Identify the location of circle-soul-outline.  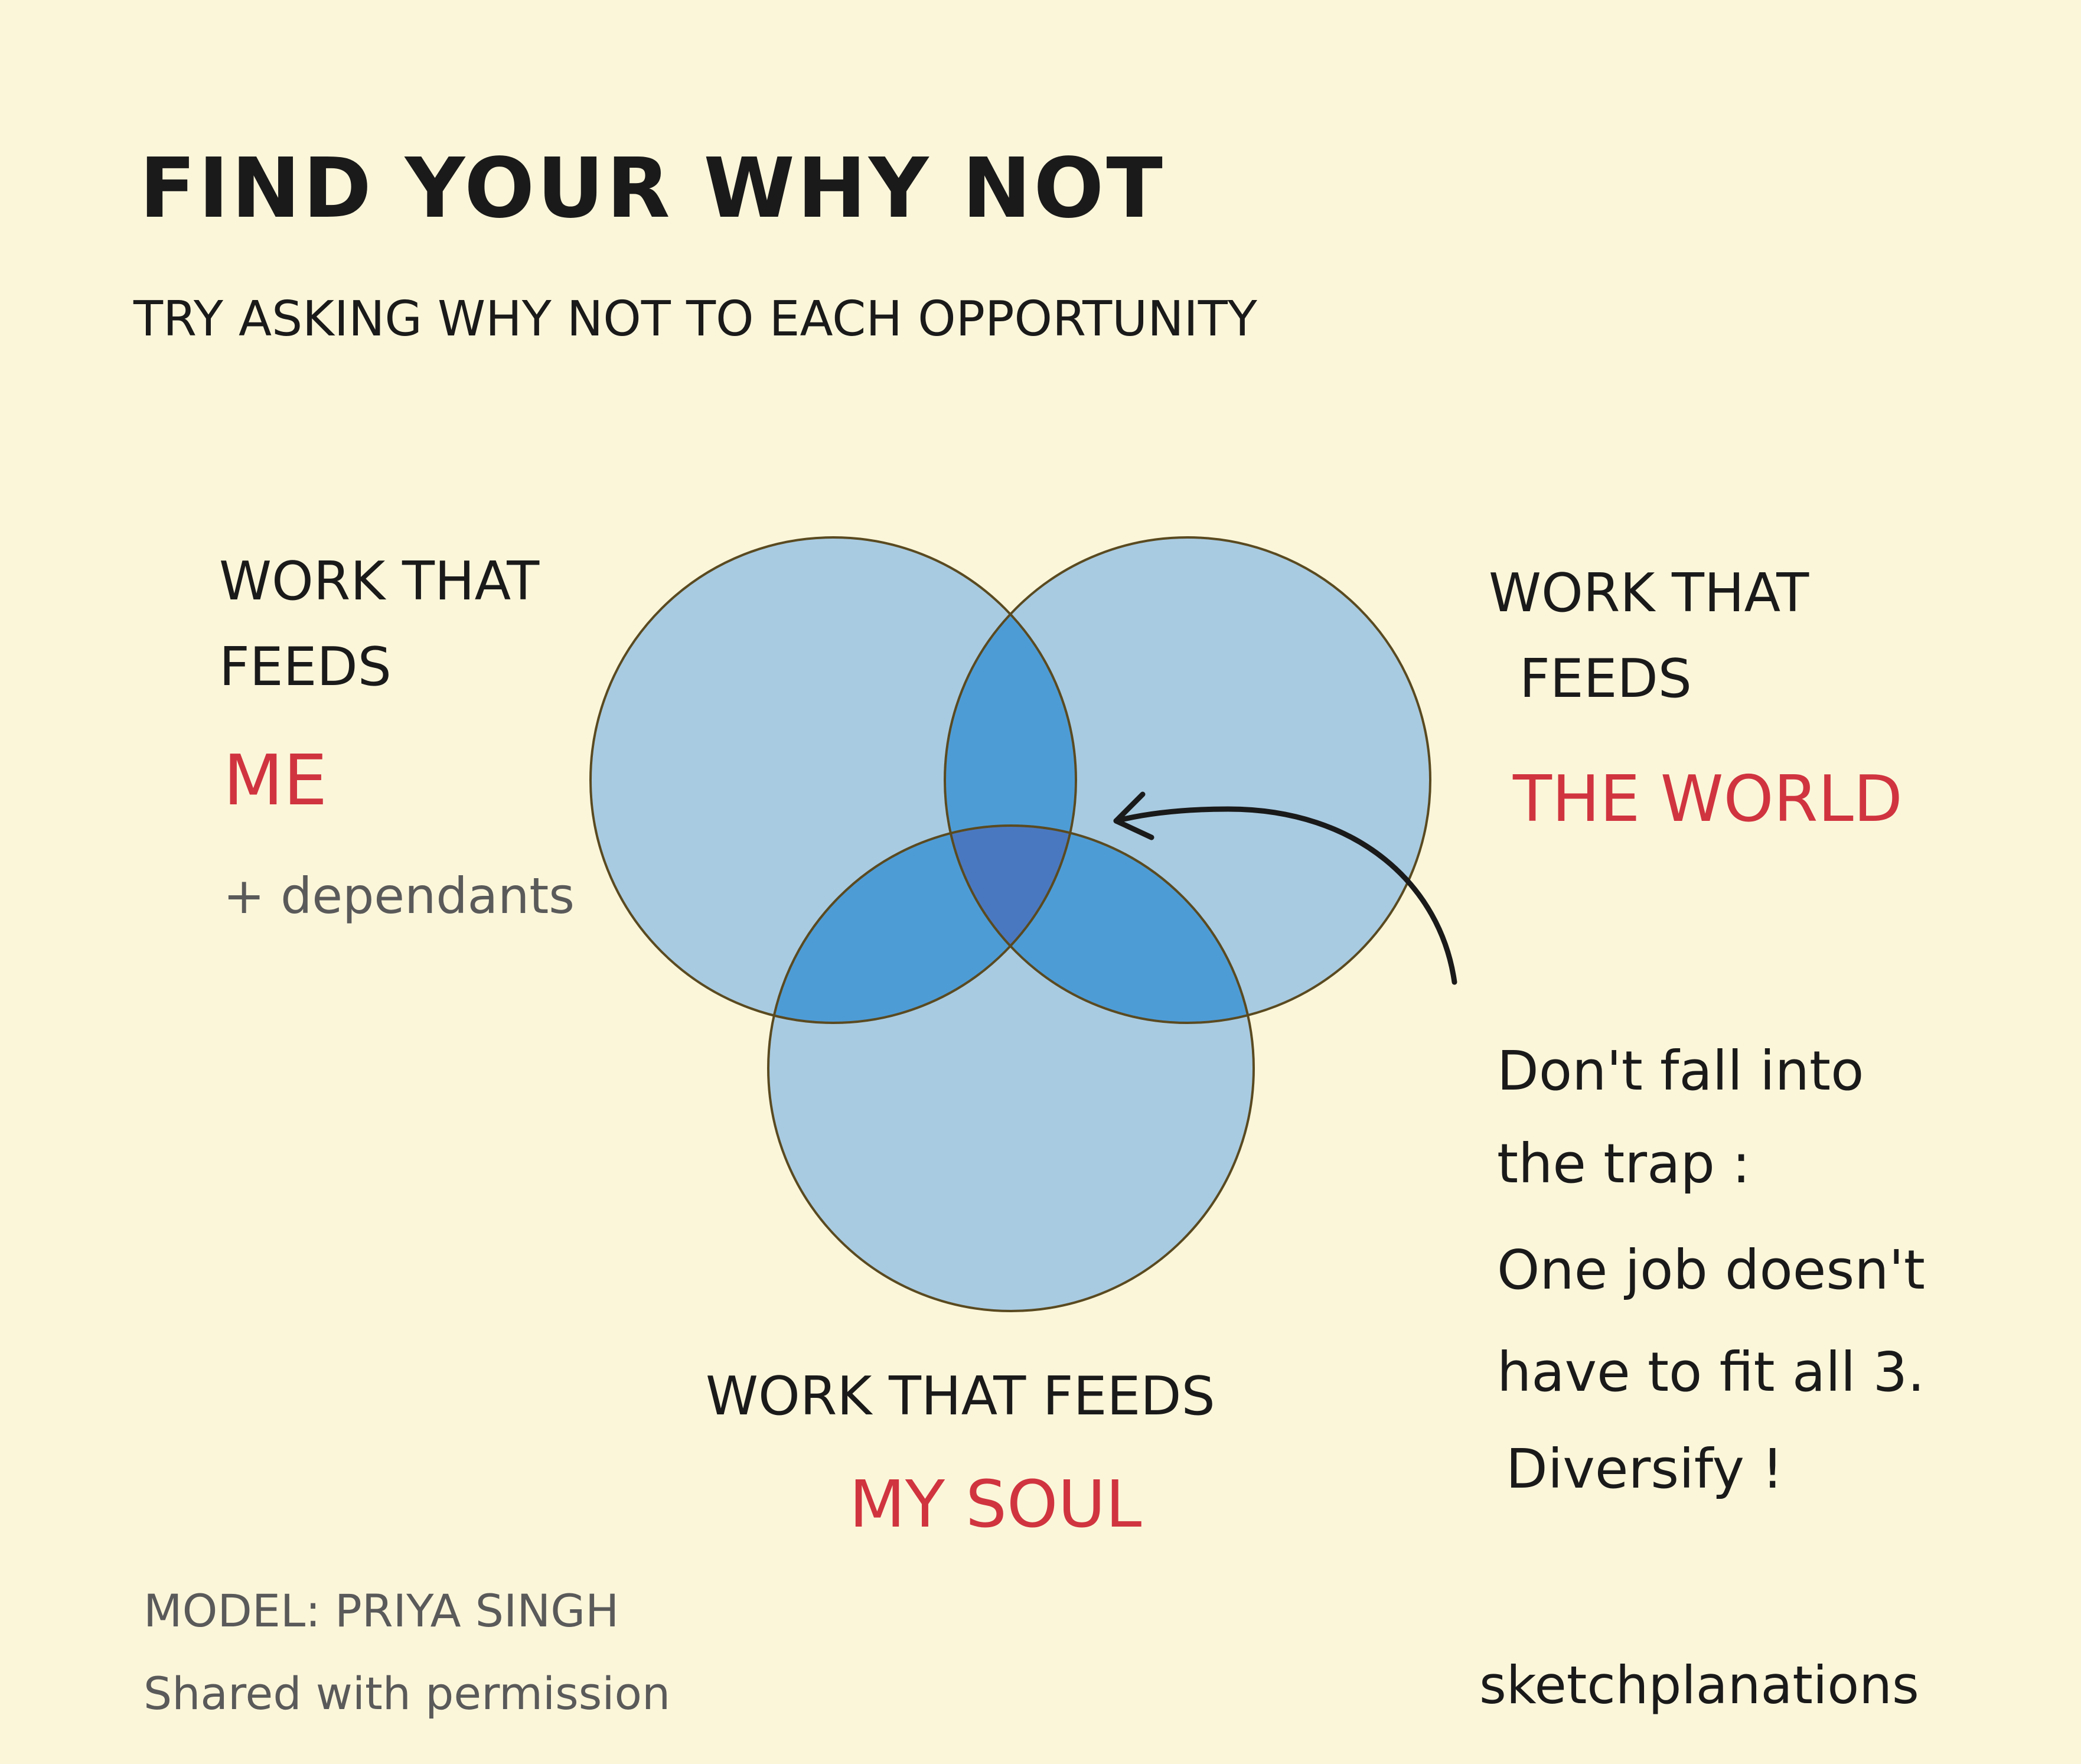
(1011, 1068).